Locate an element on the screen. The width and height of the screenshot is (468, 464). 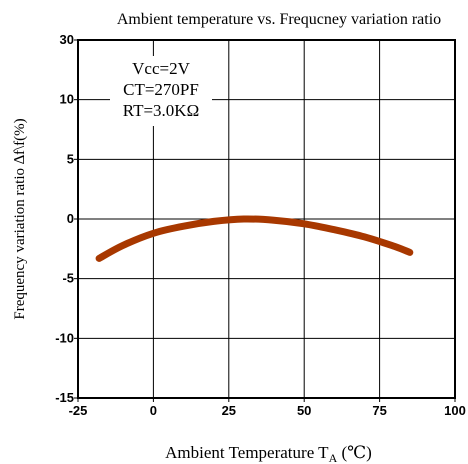
series-layer is located at coordinates (254, 238).